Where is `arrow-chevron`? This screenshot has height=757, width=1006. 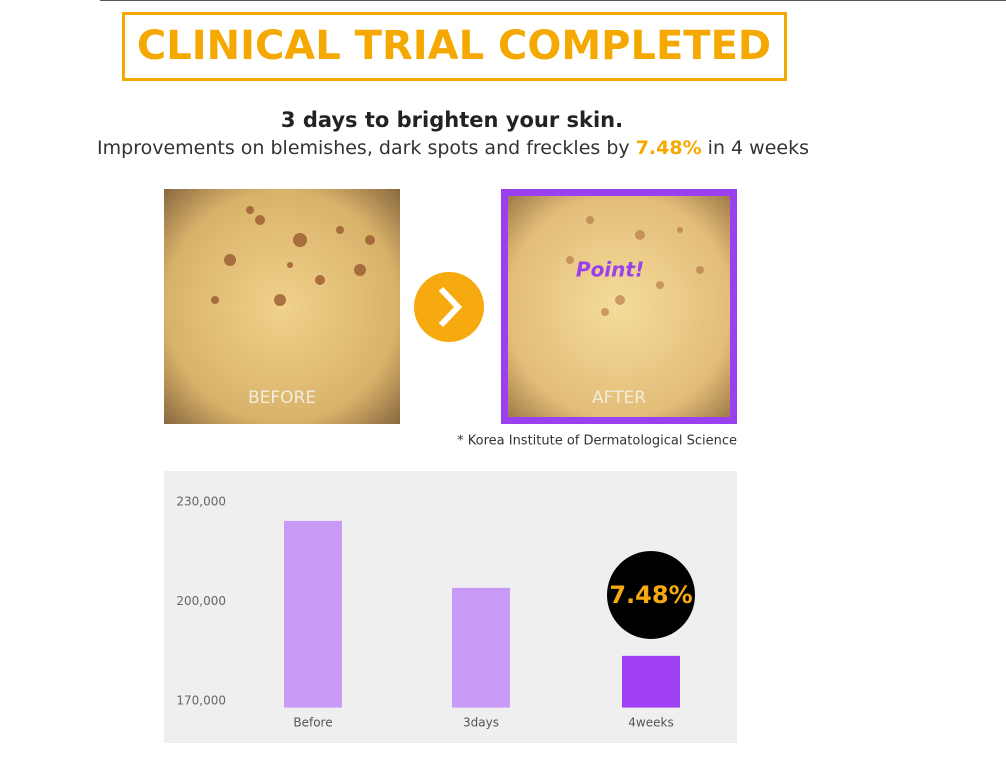
arrow-chevron is located at coordinates (450, 307).